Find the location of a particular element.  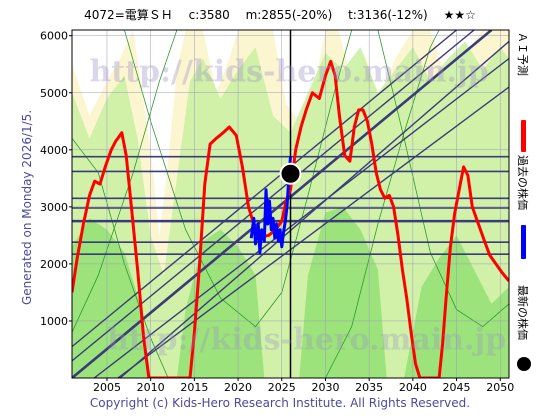

target-price: t:3136(-12%) is located at coordinates (388, 15).